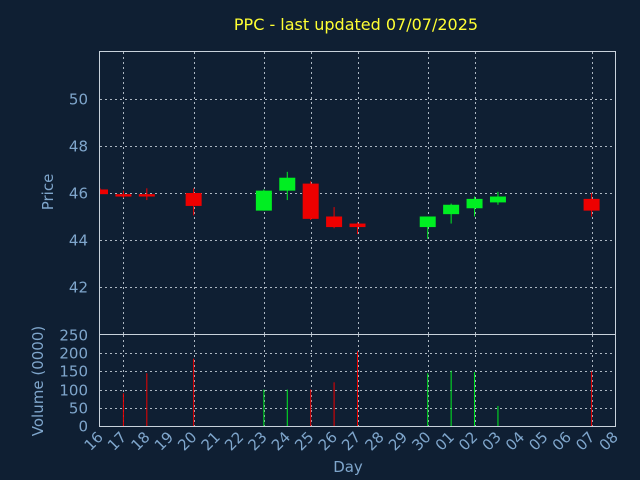 This screenshot has height=480, width=640. I want to click on volume-tick-label: 100, so click(73, 391).